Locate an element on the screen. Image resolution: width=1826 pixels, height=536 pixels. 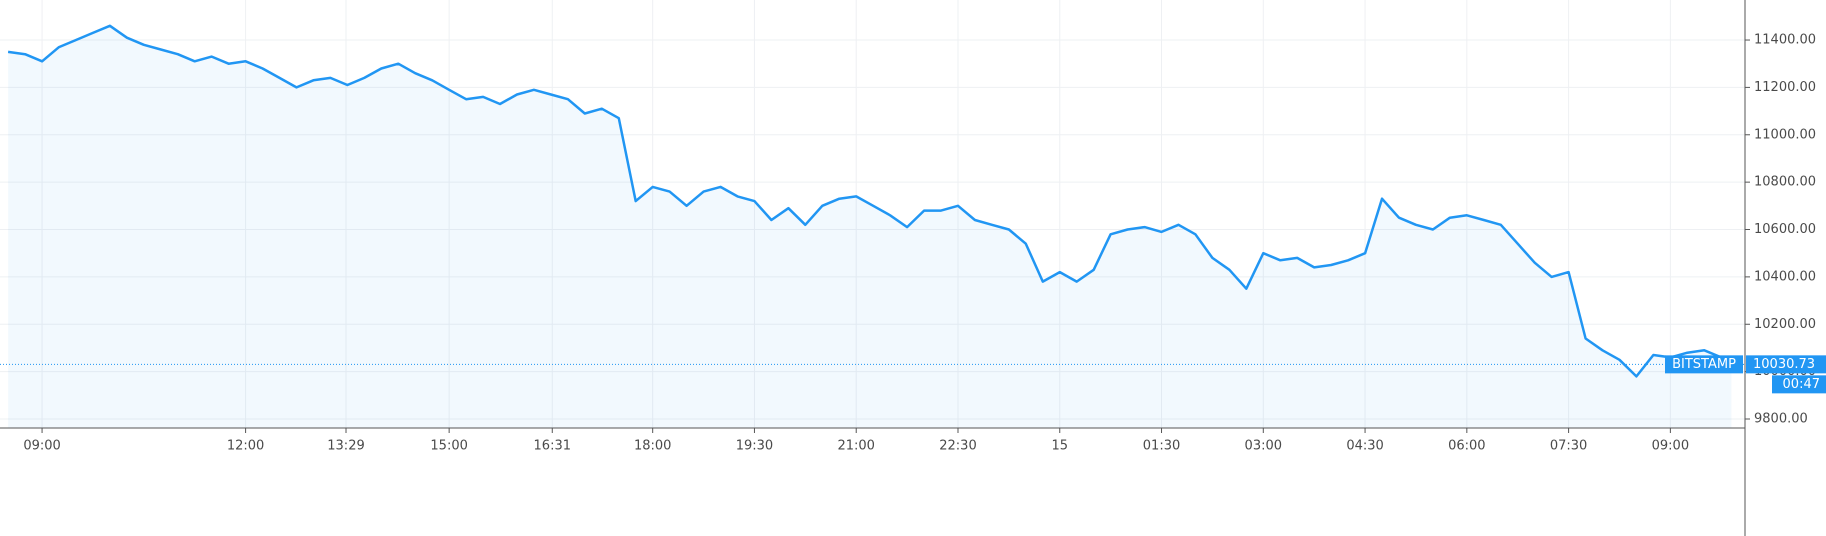
x-tick-label: 03:00 is located at coordinates (1263, 446).